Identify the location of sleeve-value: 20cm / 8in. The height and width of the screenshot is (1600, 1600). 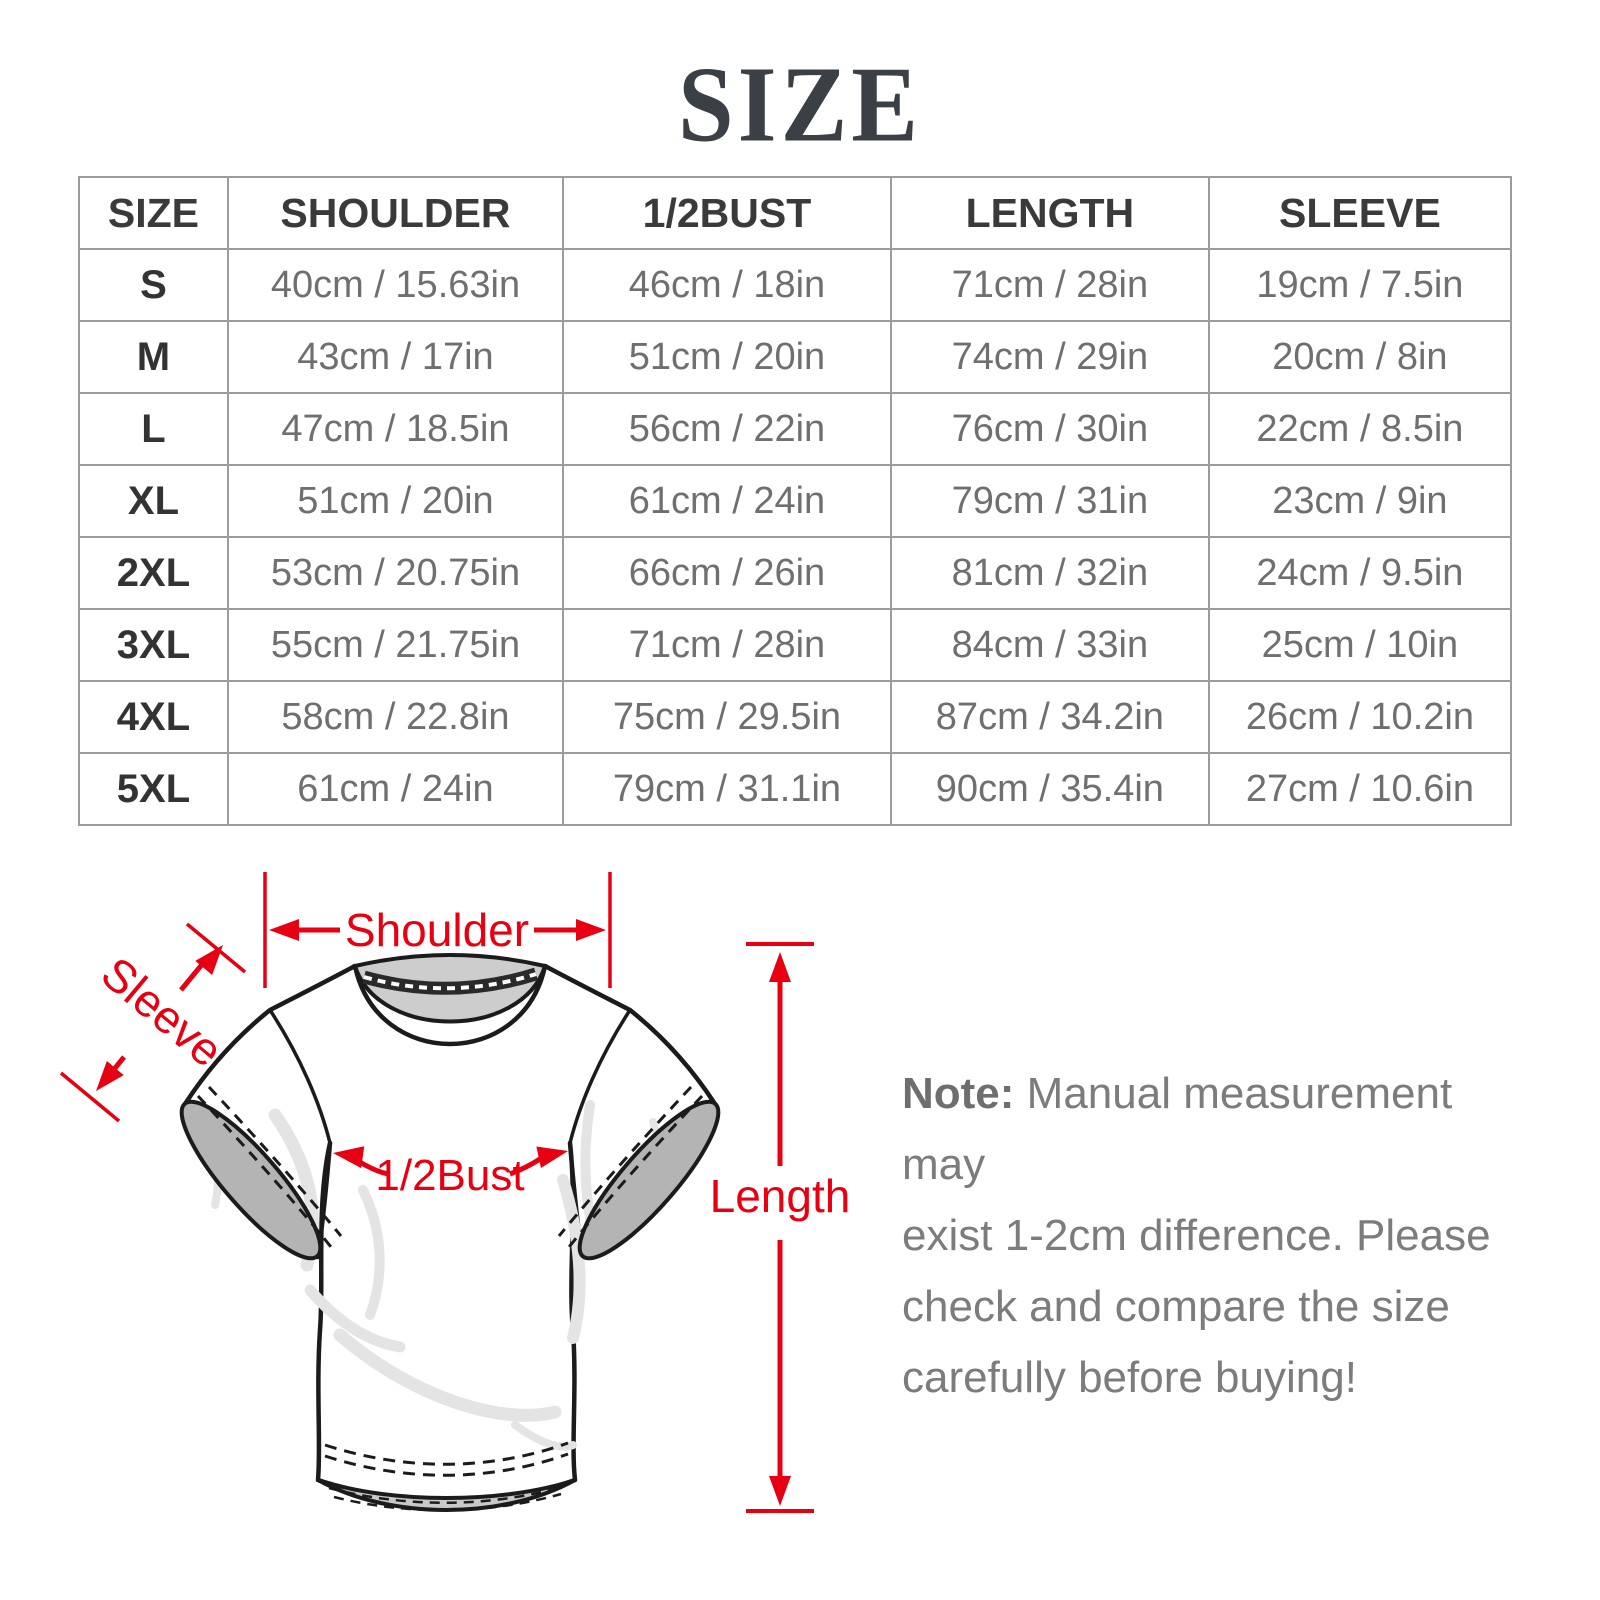
(1360, 357).